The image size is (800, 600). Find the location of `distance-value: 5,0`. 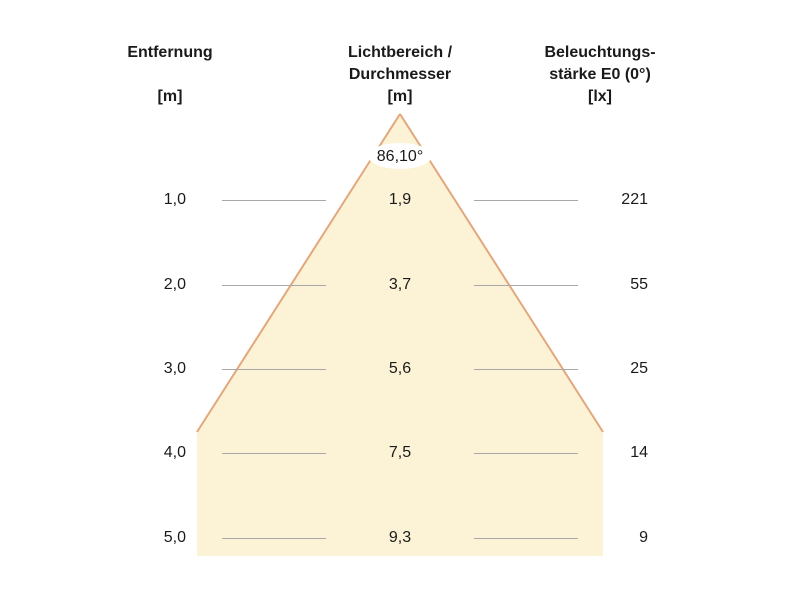

distance-value: 5,0 is located at coordinates (174, 537).